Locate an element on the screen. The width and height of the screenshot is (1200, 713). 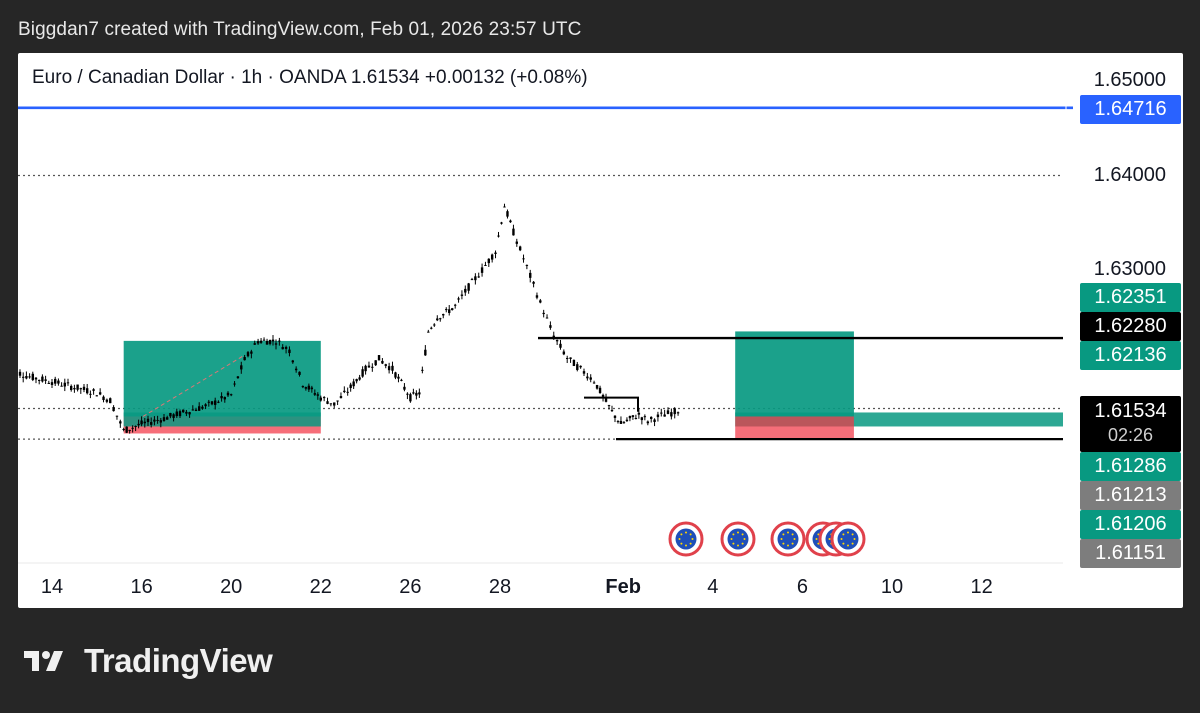
price-tag-value: 1.61286 is located at coordinates (1130, 466).